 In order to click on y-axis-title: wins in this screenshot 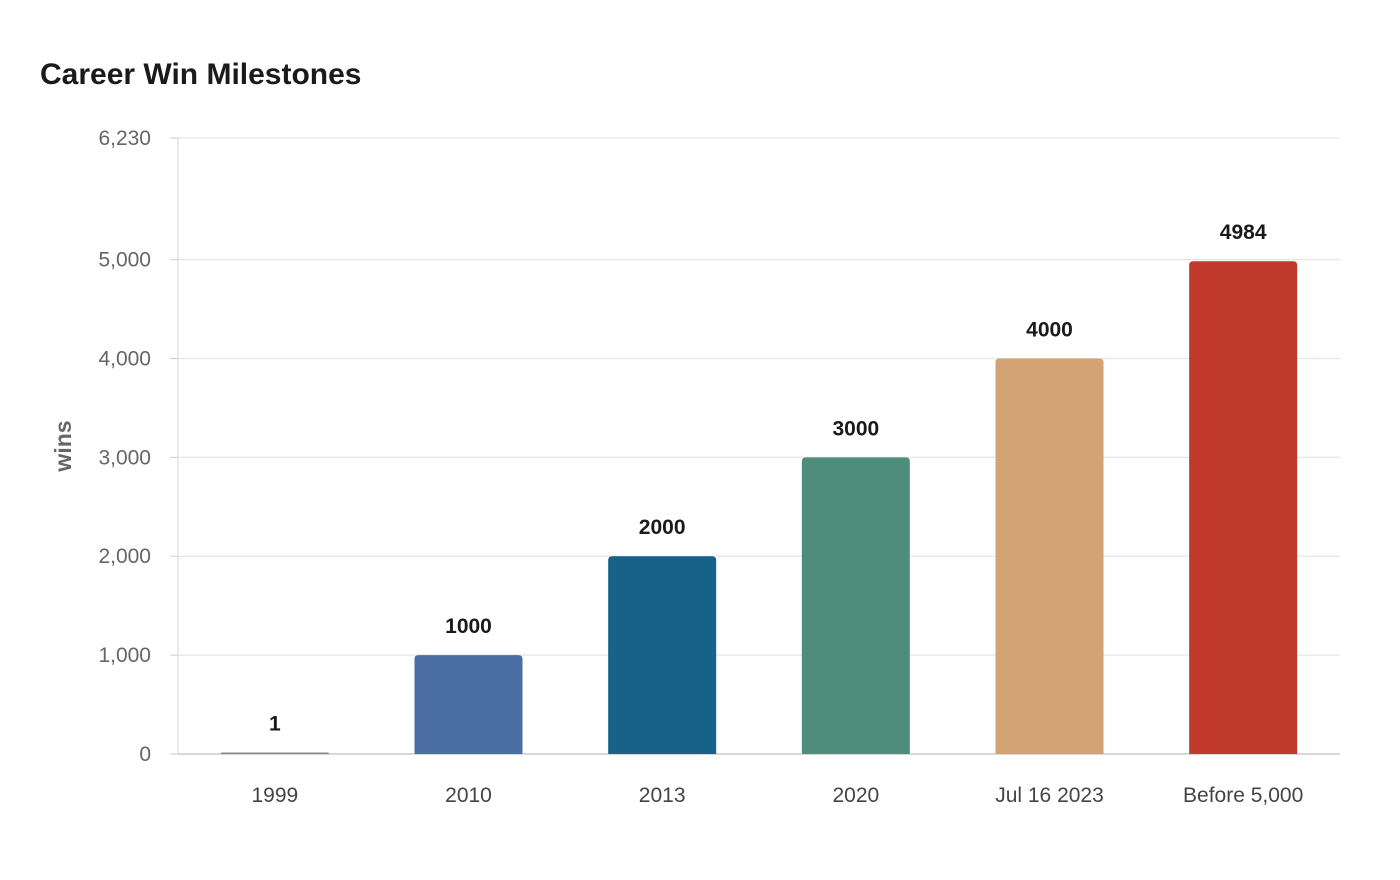, I will do `click(63, 446)`.